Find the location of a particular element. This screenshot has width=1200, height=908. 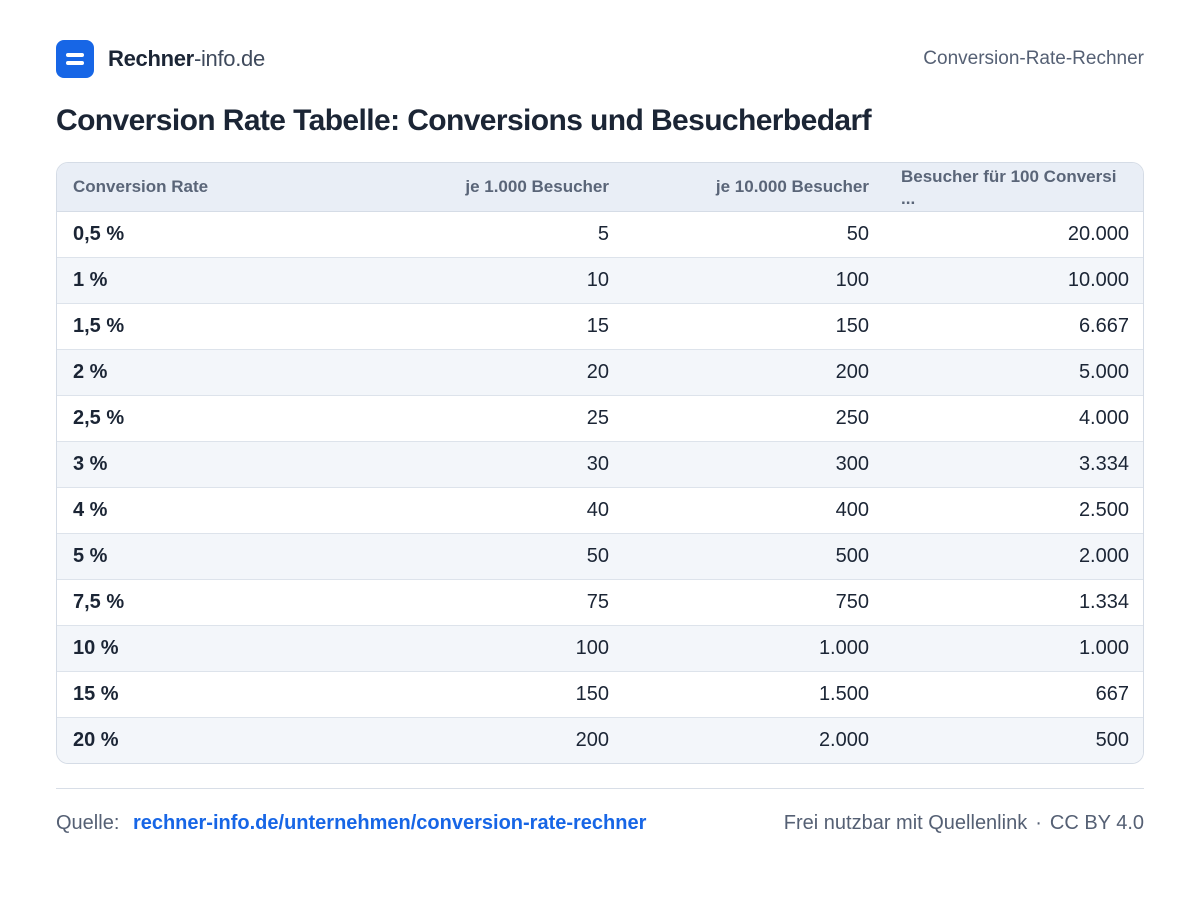

cell-rate: 20 % is located at coordinates (96, 739).